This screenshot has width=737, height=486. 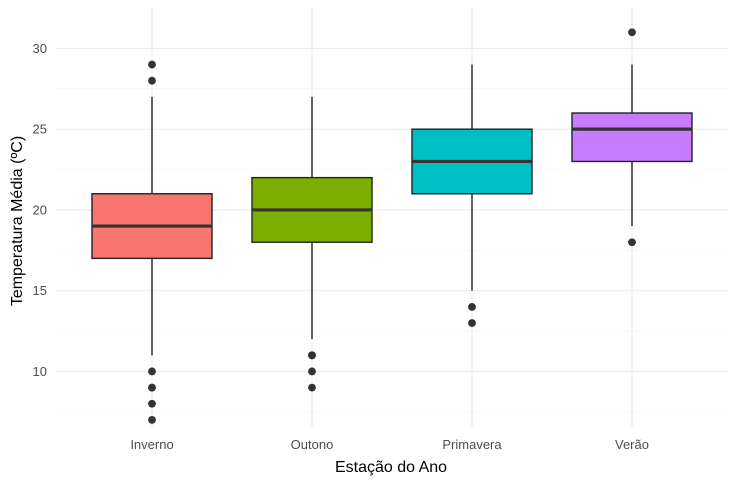 I want to click on x-tick-label: Verão, so click(x=632, y=444).